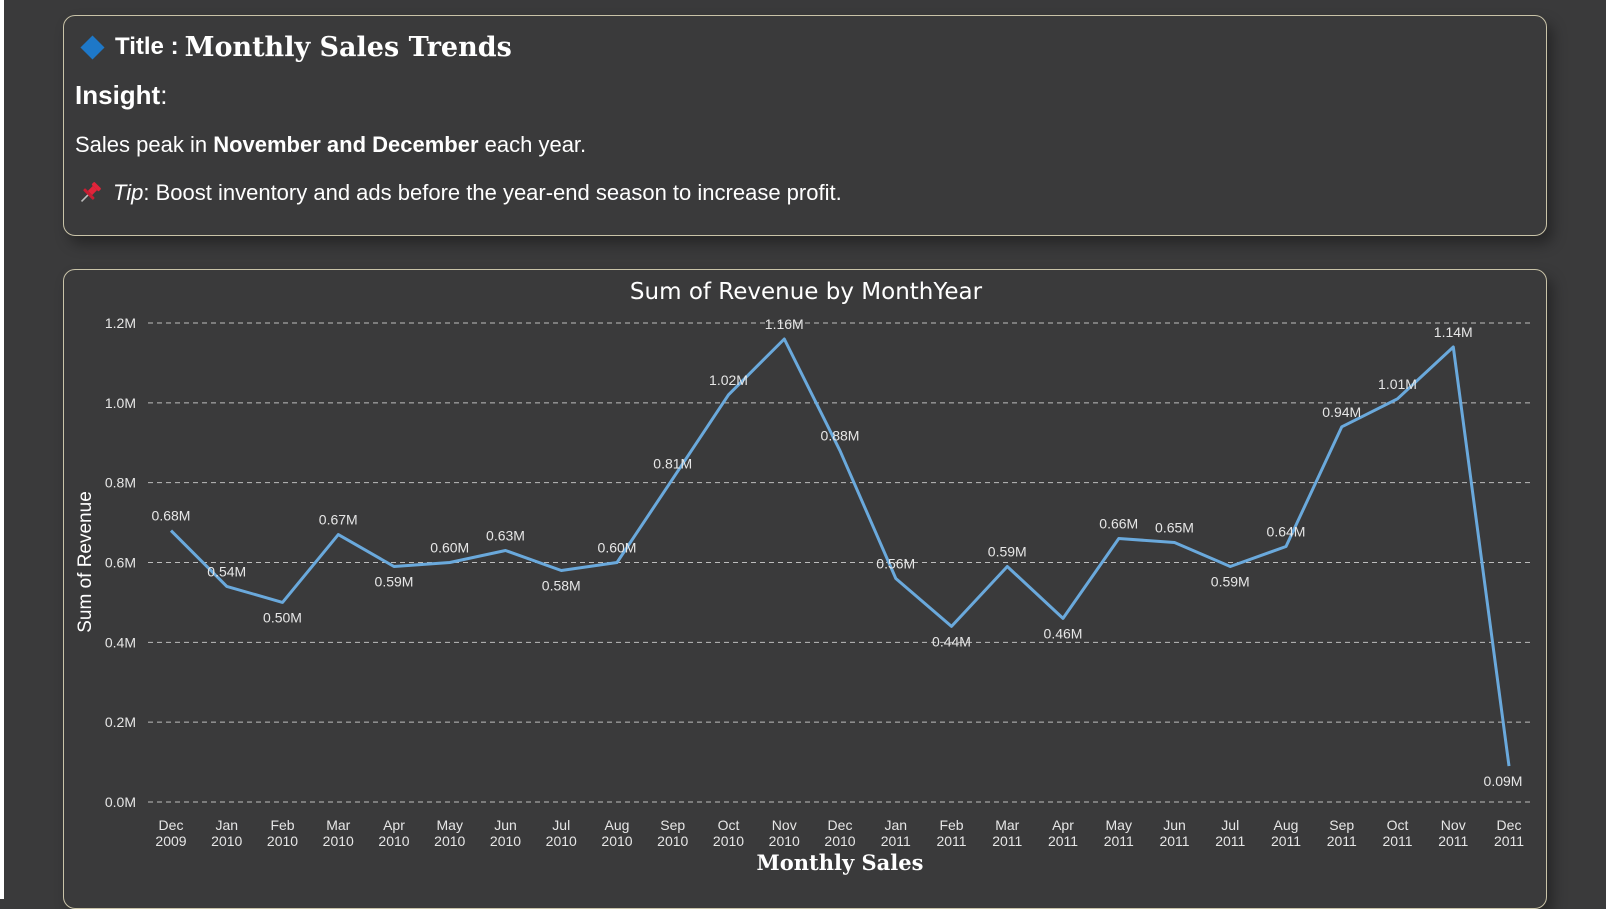 The height and width of the screenshot is (909, 1606). What do you see at coordinates (1453, 332) in the screenshot?
I see `data-label: 1.14M` at bounding box center [1453, 332].